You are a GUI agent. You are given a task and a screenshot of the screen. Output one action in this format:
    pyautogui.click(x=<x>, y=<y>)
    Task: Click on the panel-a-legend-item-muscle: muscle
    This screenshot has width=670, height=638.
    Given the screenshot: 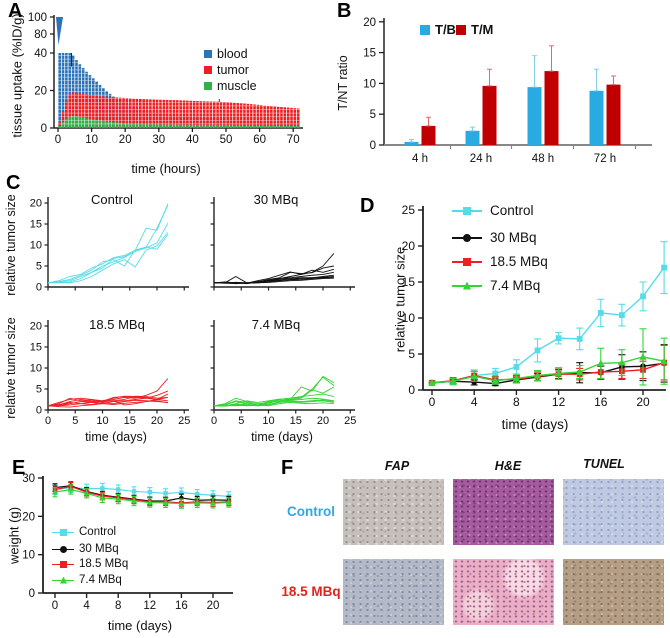 What is the action you would take?
    pyautogui.click(x=230, y=86)
    